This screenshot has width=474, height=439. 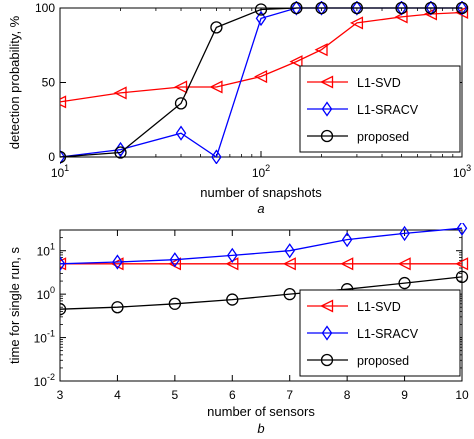 I want to click on series-l1-sracv, so click(x=264, y=247).